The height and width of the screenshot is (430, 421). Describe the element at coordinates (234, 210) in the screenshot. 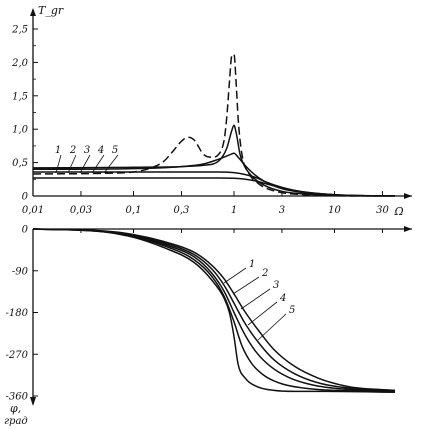

I see `x-tick-label: 1` at that location.